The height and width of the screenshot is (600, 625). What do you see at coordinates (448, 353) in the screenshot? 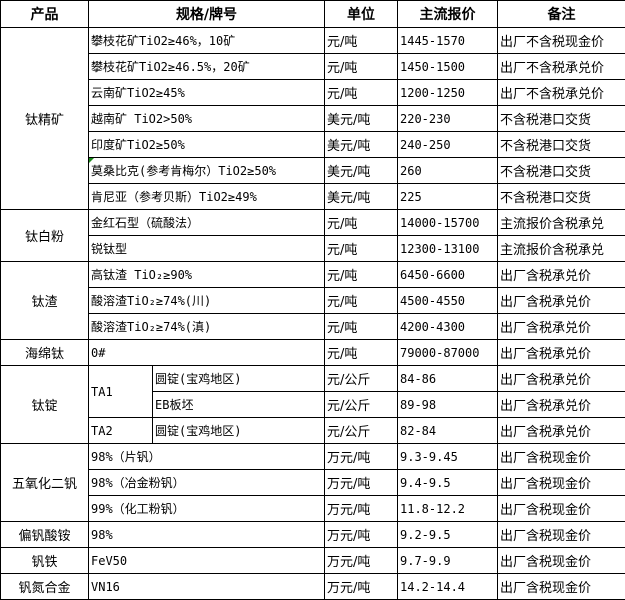
I see `price-cell: 79000-87000` at bounding box center [448, 353].